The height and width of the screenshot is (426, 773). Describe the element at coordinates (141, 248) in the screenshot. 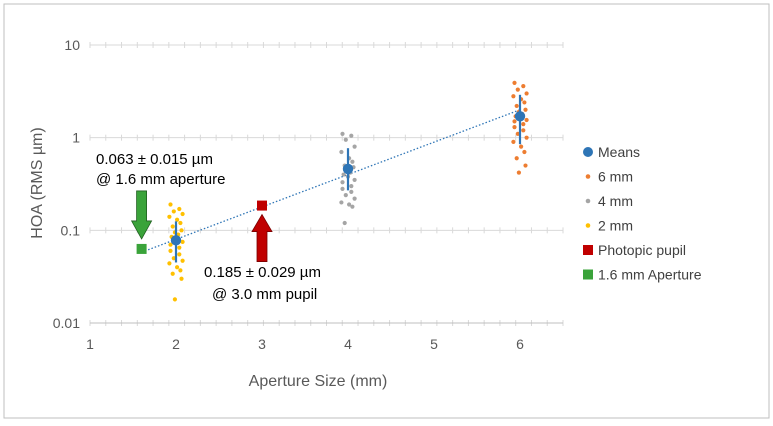

I see `aperture-1-6mm-marker` at that location.